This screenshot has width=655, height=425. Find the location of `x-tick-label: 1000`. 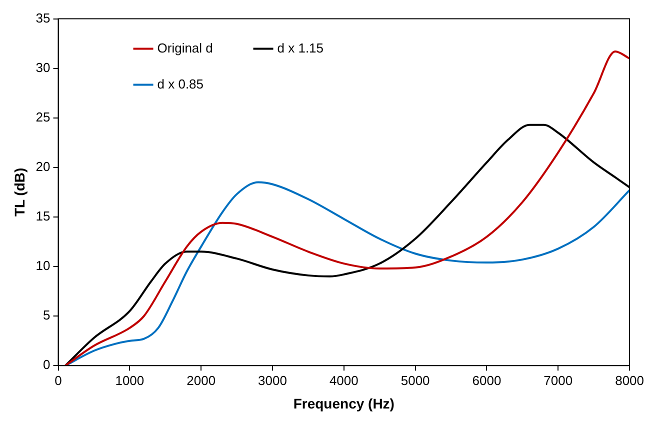

x-tick-label: 1000 is located at coordinates (129, 380).